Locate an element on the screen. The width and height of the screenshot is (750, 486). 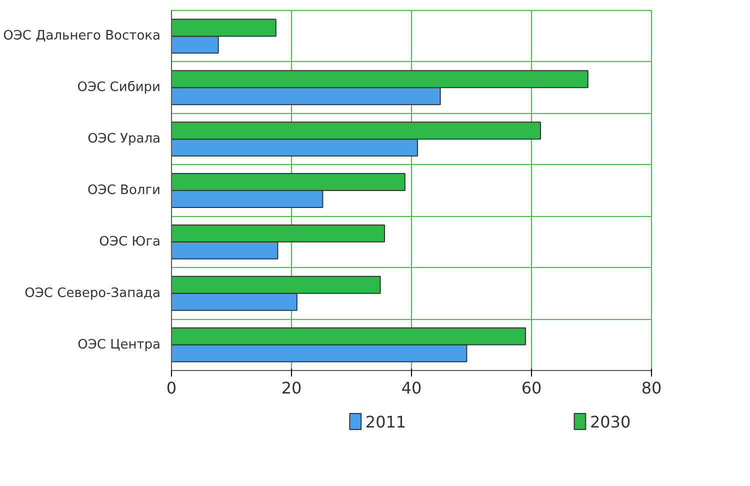
y-tick-label: ОЭС Юга is located at coordinates (130, 242).